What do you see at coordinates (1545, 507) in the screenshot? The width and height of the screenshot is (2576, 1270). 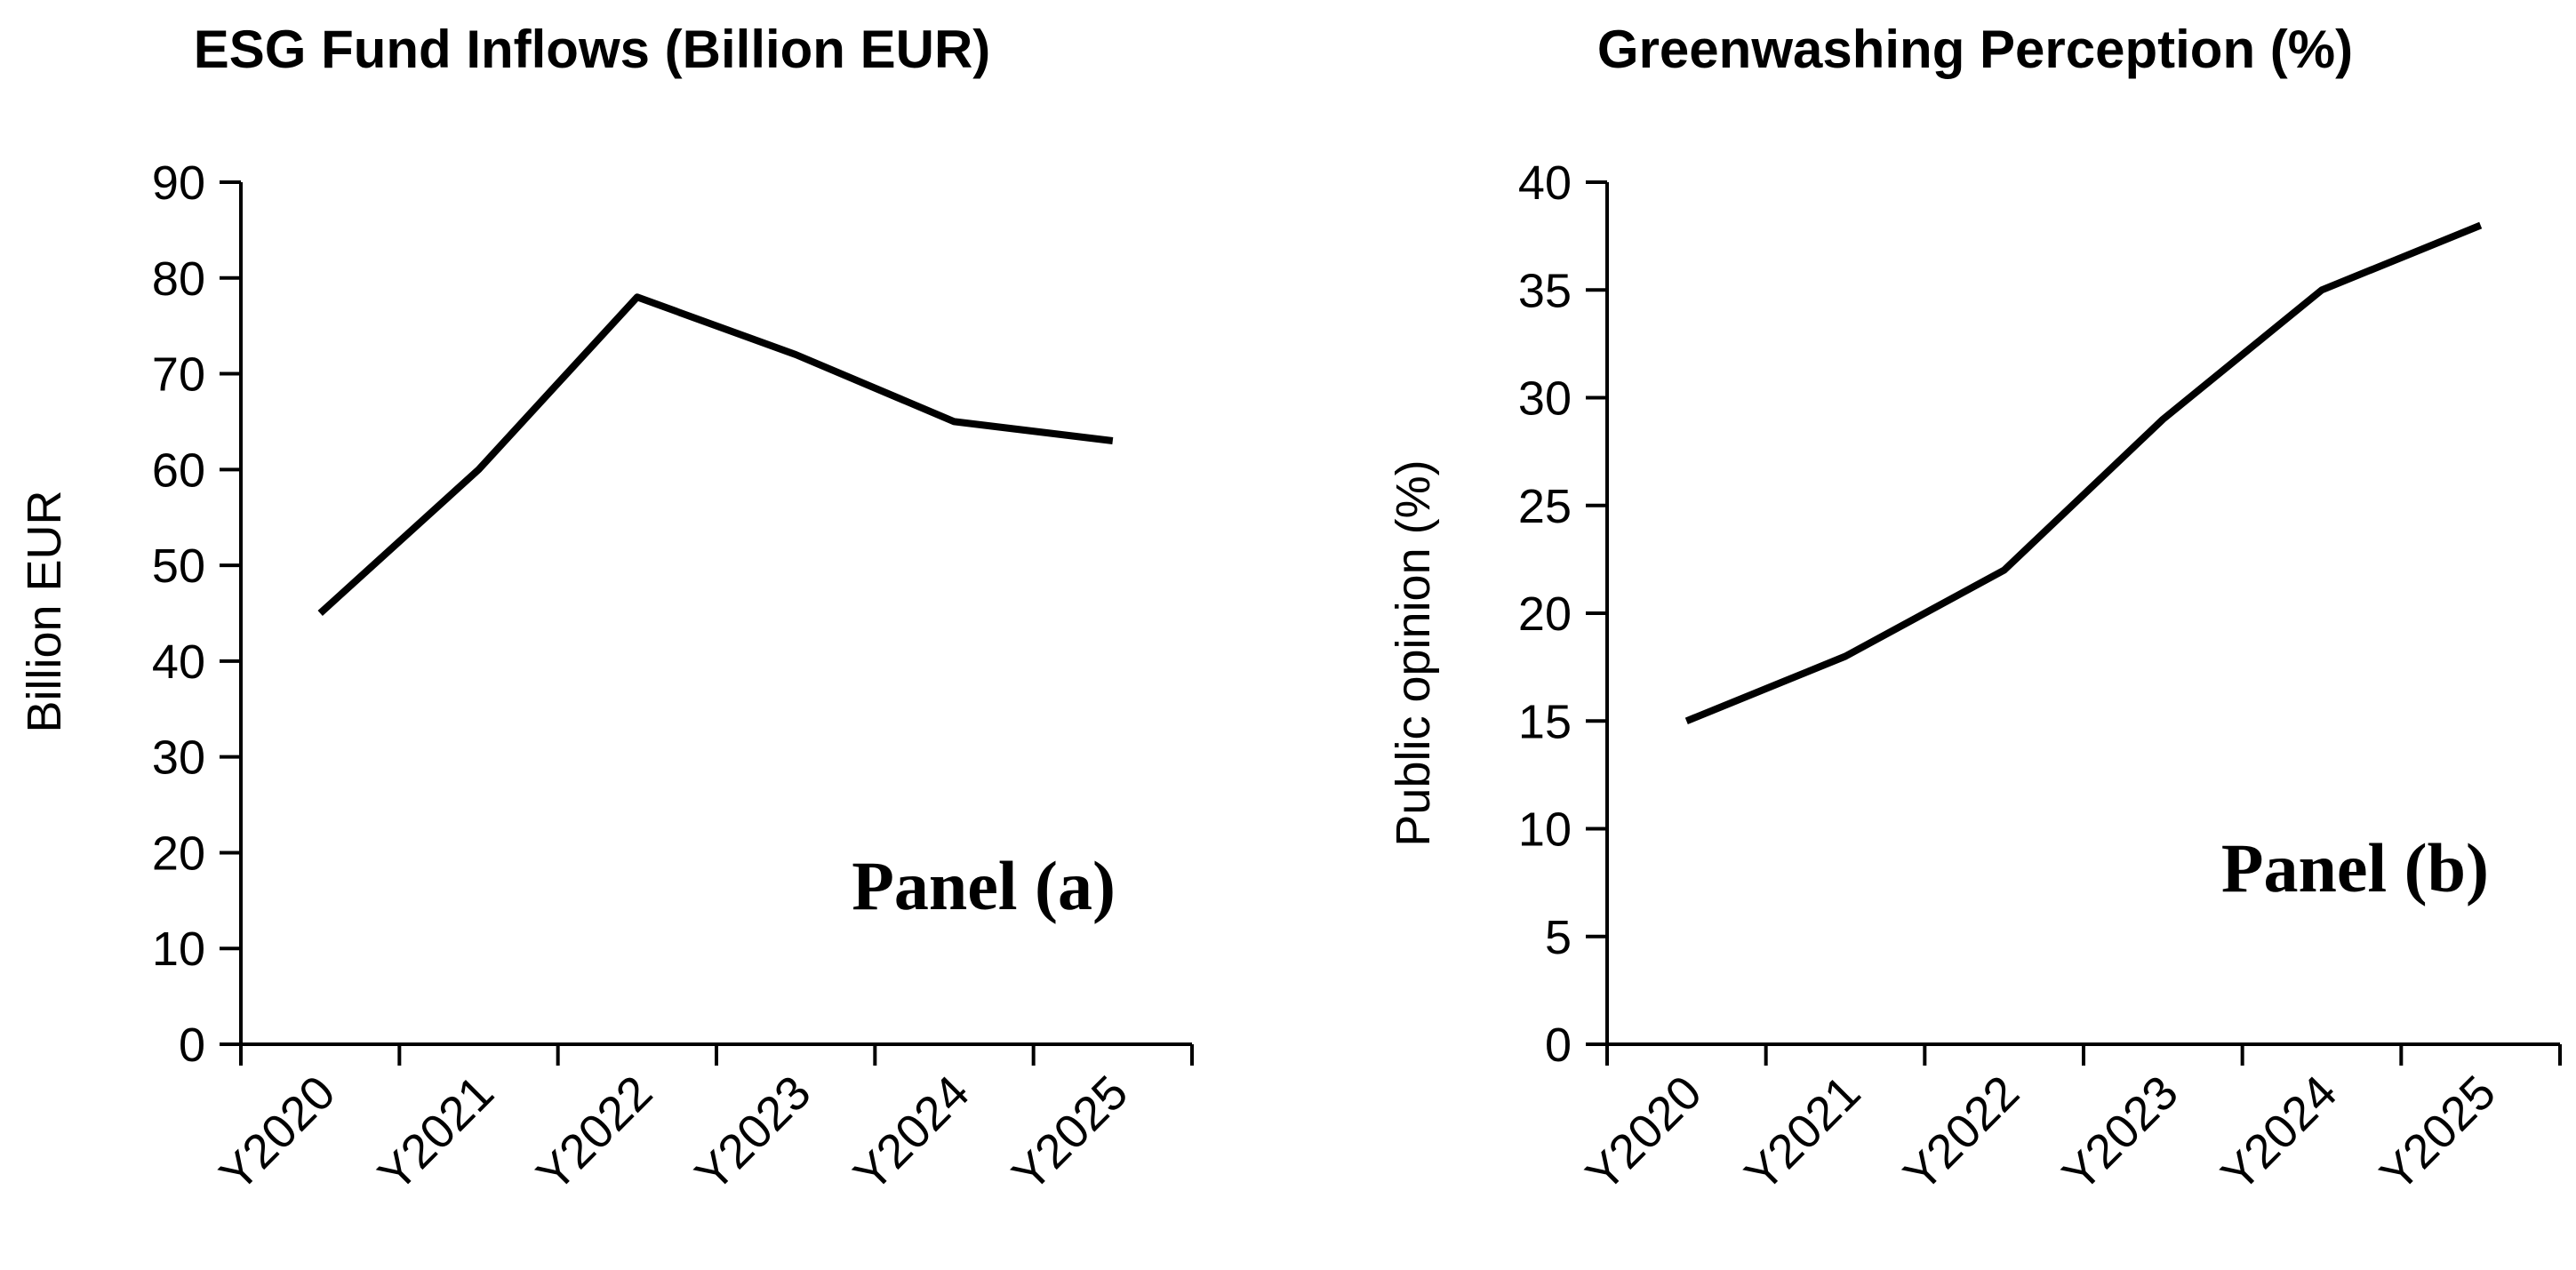 I see `y-tick-label: 25` at bounding box center [1545, 507].